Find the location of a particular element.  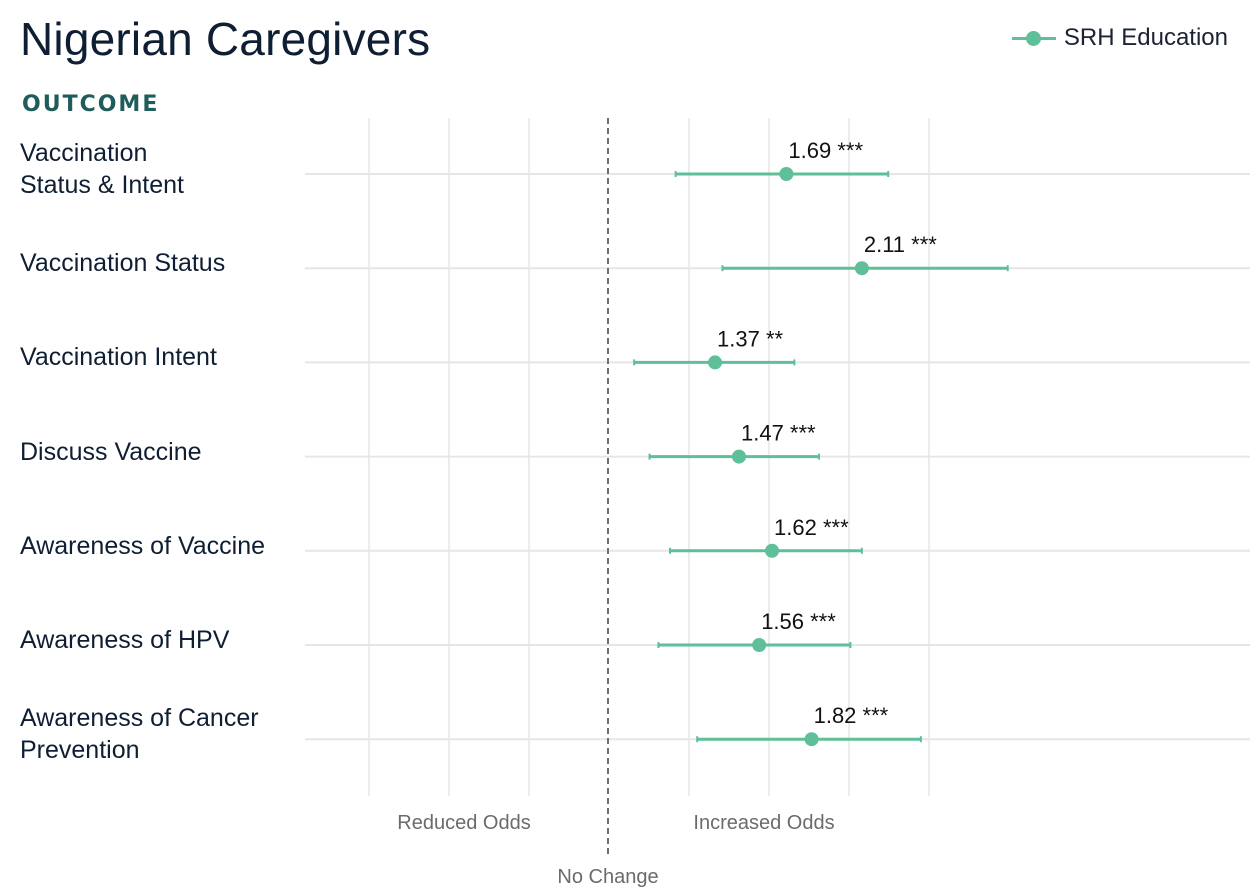

row-label-2: Vaccination Intent is located at coordinates (165, 357).